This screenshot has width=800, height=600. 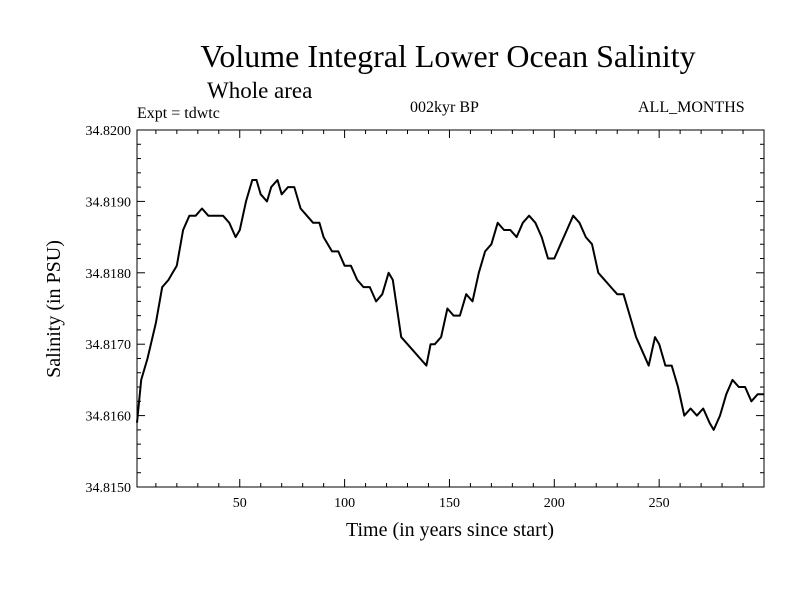 What do you see at coordinates (178, 113) in the screenshot?
I see `experiment-label: Expt = tdwtc` at bounding box center [178, 113].